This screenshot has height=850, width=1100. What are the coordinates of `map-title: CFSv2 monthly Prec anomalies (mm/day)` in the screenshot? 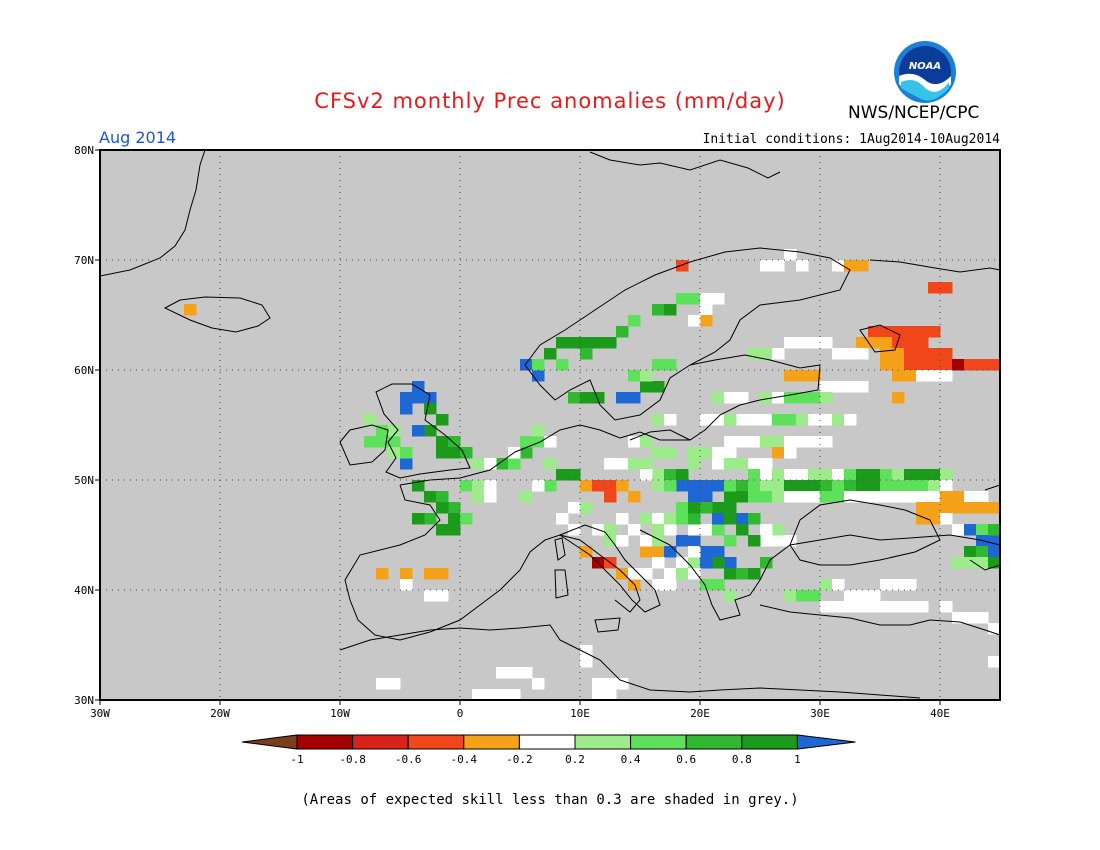 It's located at (550, 101).